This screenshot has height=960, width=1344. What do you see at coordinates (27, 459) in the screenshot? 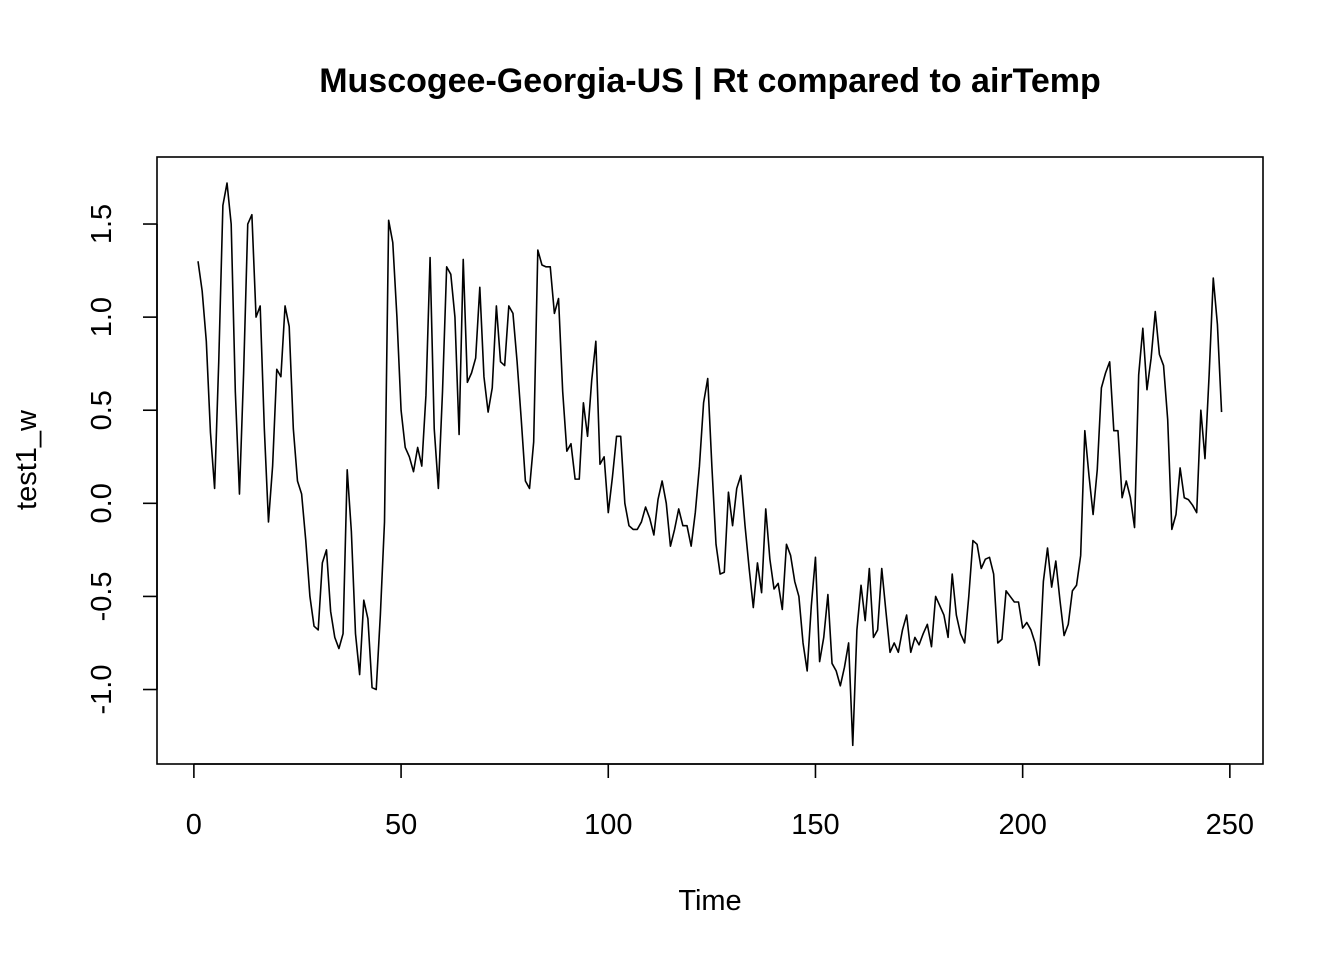
I see `y-axis-label: test1_w` at bounding box center [27, 459].